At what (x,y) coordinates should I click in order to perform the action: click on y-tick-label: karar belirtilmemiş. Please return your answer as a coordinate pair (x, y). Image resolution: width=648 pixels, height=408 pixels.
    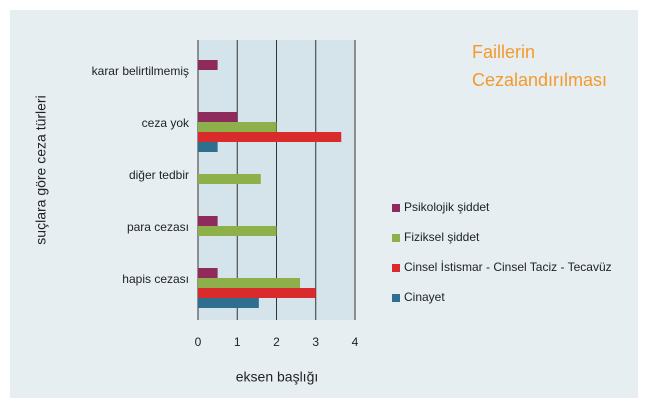
    Looking at the image, I should click on (140, 71).